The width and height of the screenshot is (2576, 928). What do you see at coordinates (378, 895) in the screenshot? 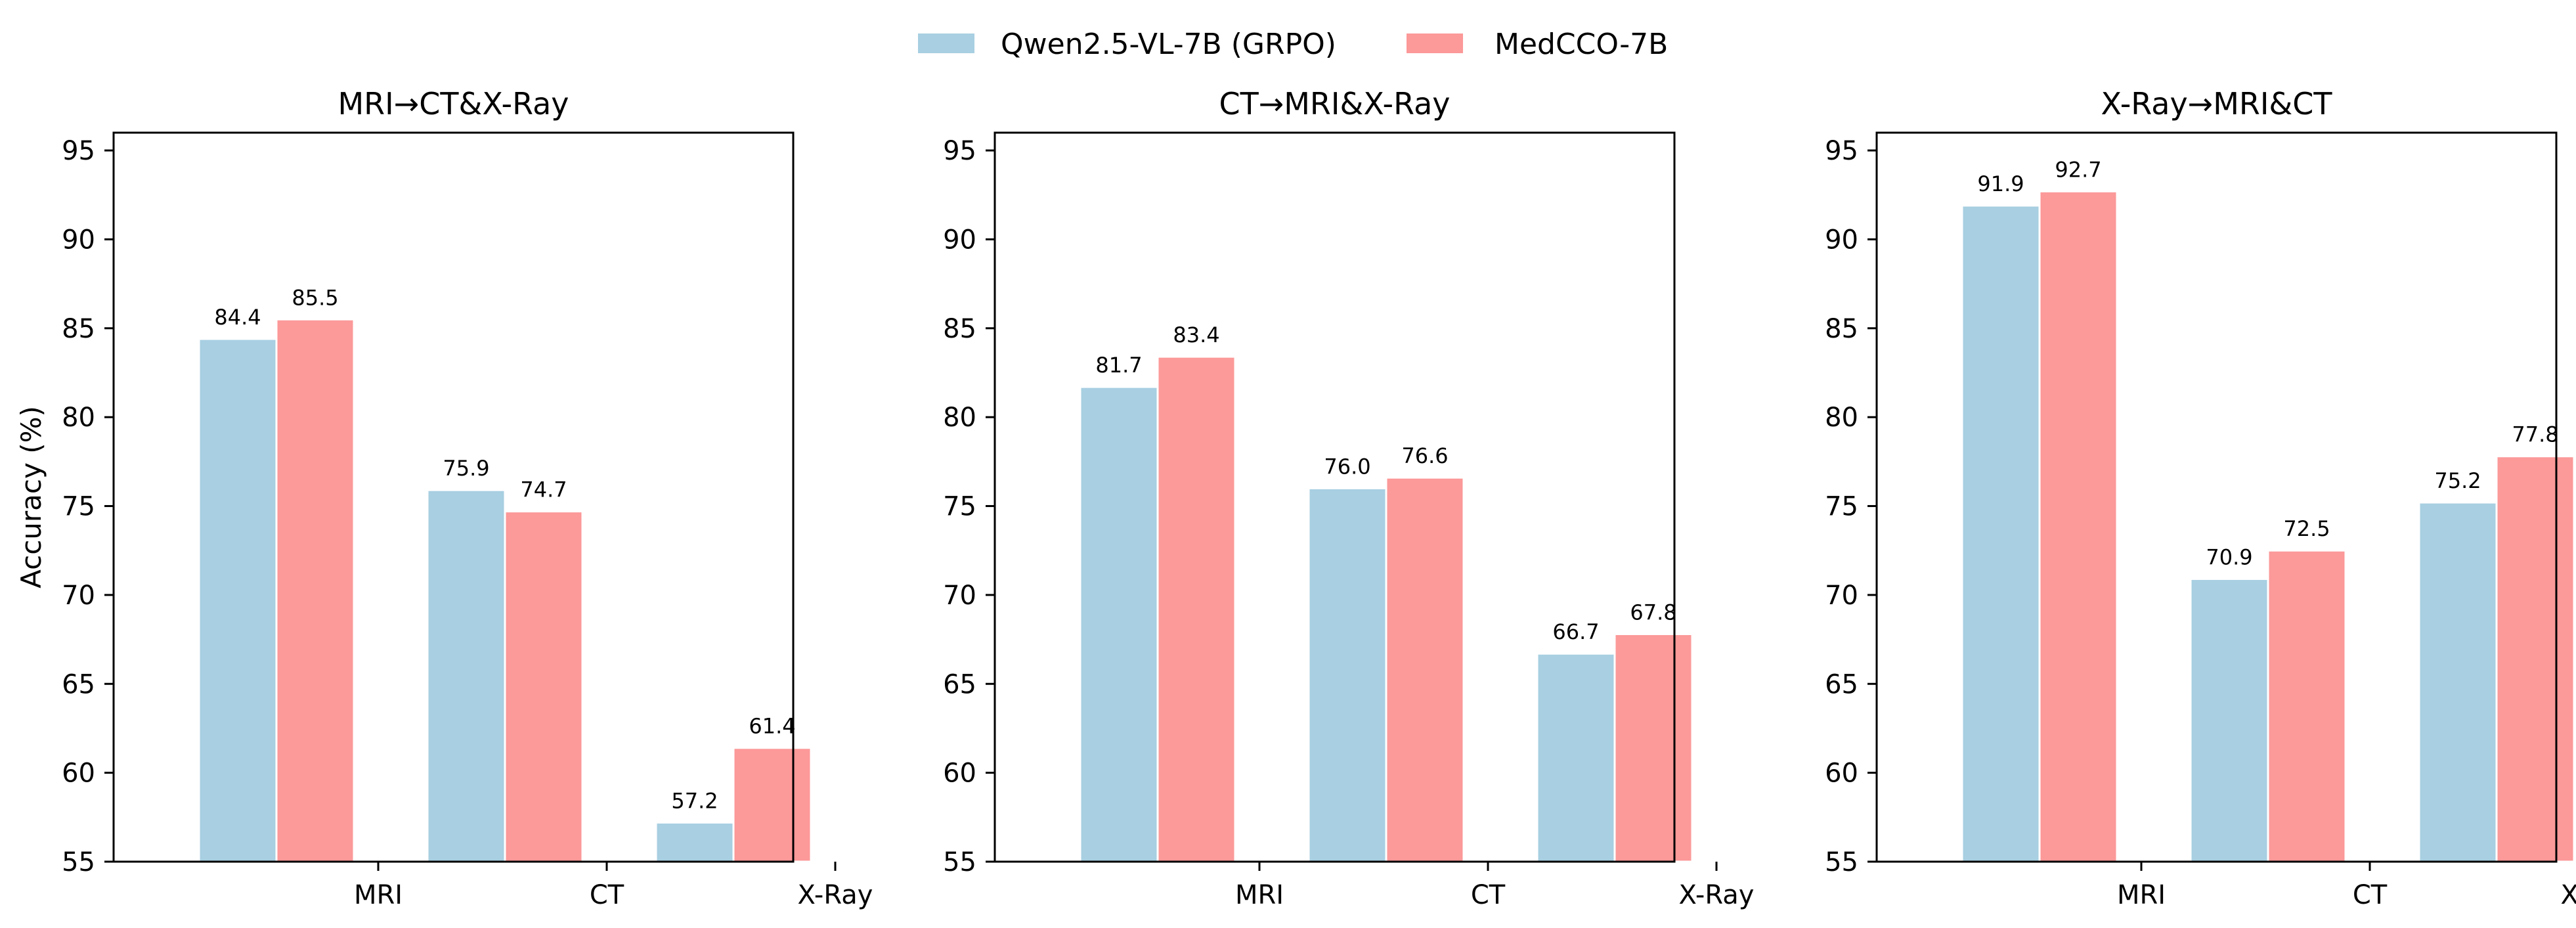
I see `x-tick-label-mri-source-mri: MRI` at bounding box center [378, 895].